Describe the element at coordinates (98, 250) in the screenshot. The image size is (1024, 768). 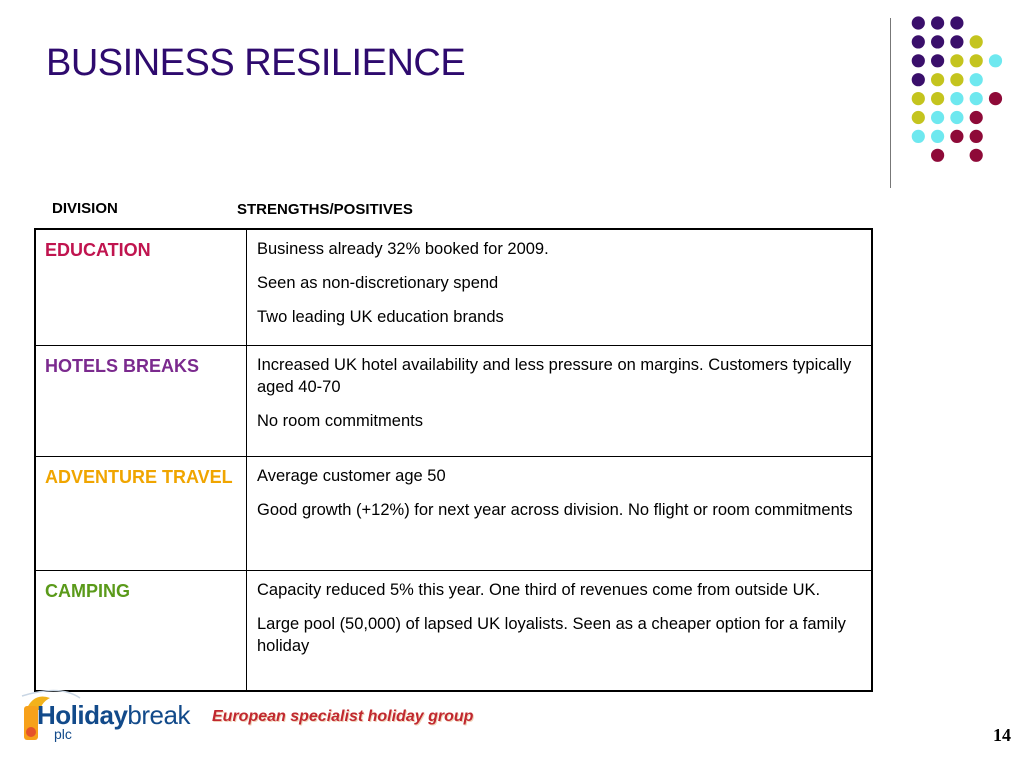
I see `division-name-education: EDUCATION` at that location.